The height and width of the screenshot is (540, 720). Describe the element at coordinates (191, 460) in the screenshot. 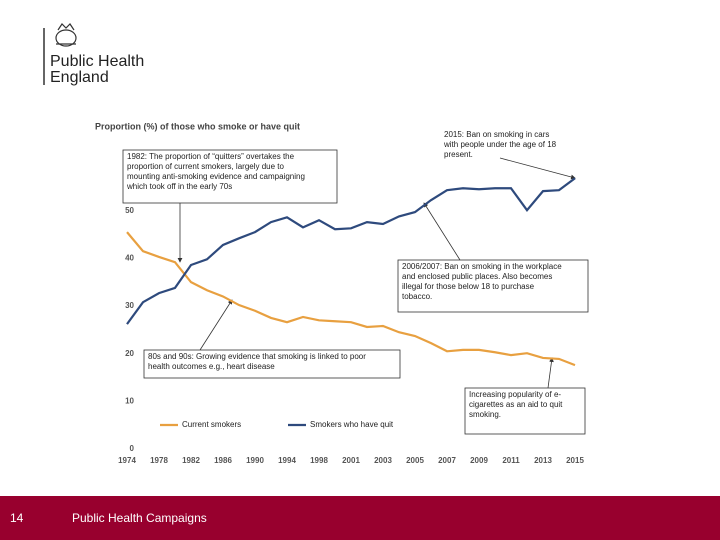

I see `x-tick-label: 1982` at that location.